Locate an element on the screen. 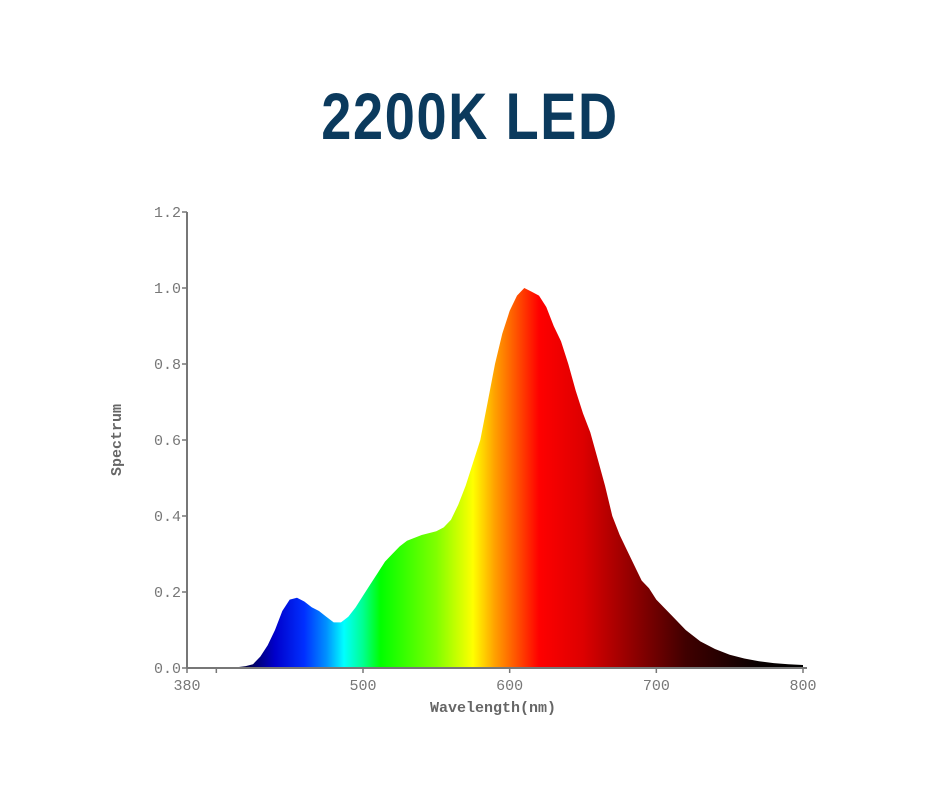 The height and width of the screenshot is (788, 940). y-tick-label: 0.4 is located at coordinates (167, 517).